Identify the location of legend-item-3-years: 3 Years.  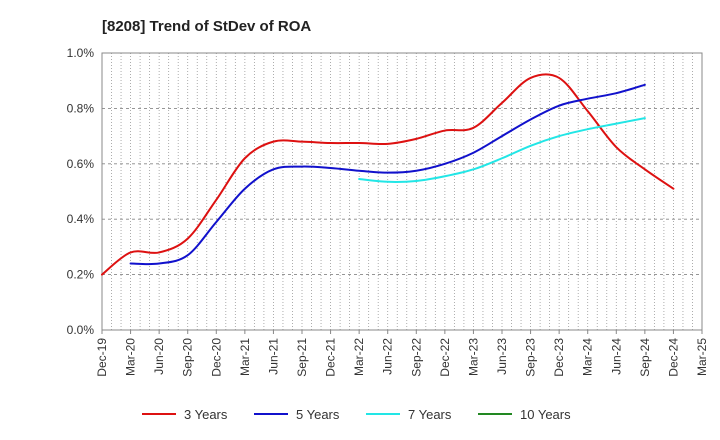
(185, 414).